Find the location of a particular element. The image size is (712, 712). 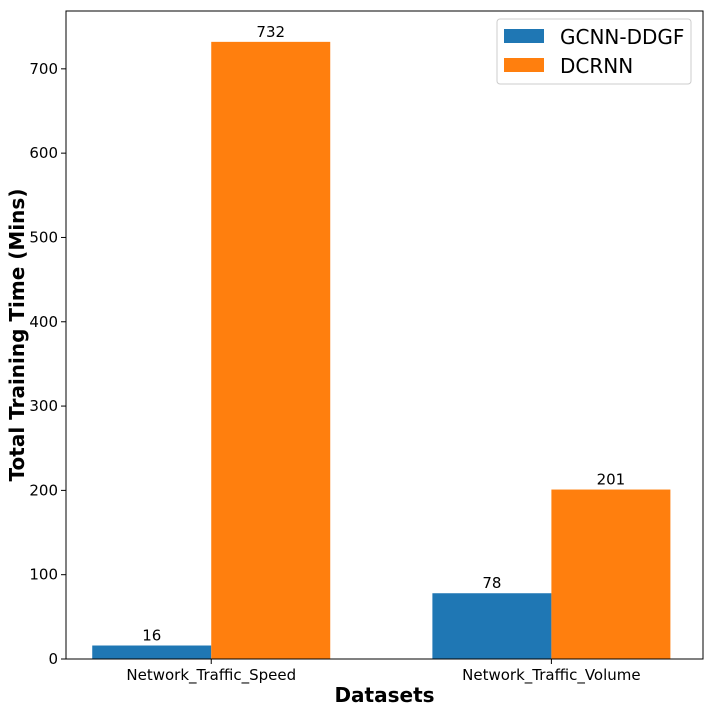

x-tick-label: Network_Traffic_Speed is located at coordinates (211, 675).